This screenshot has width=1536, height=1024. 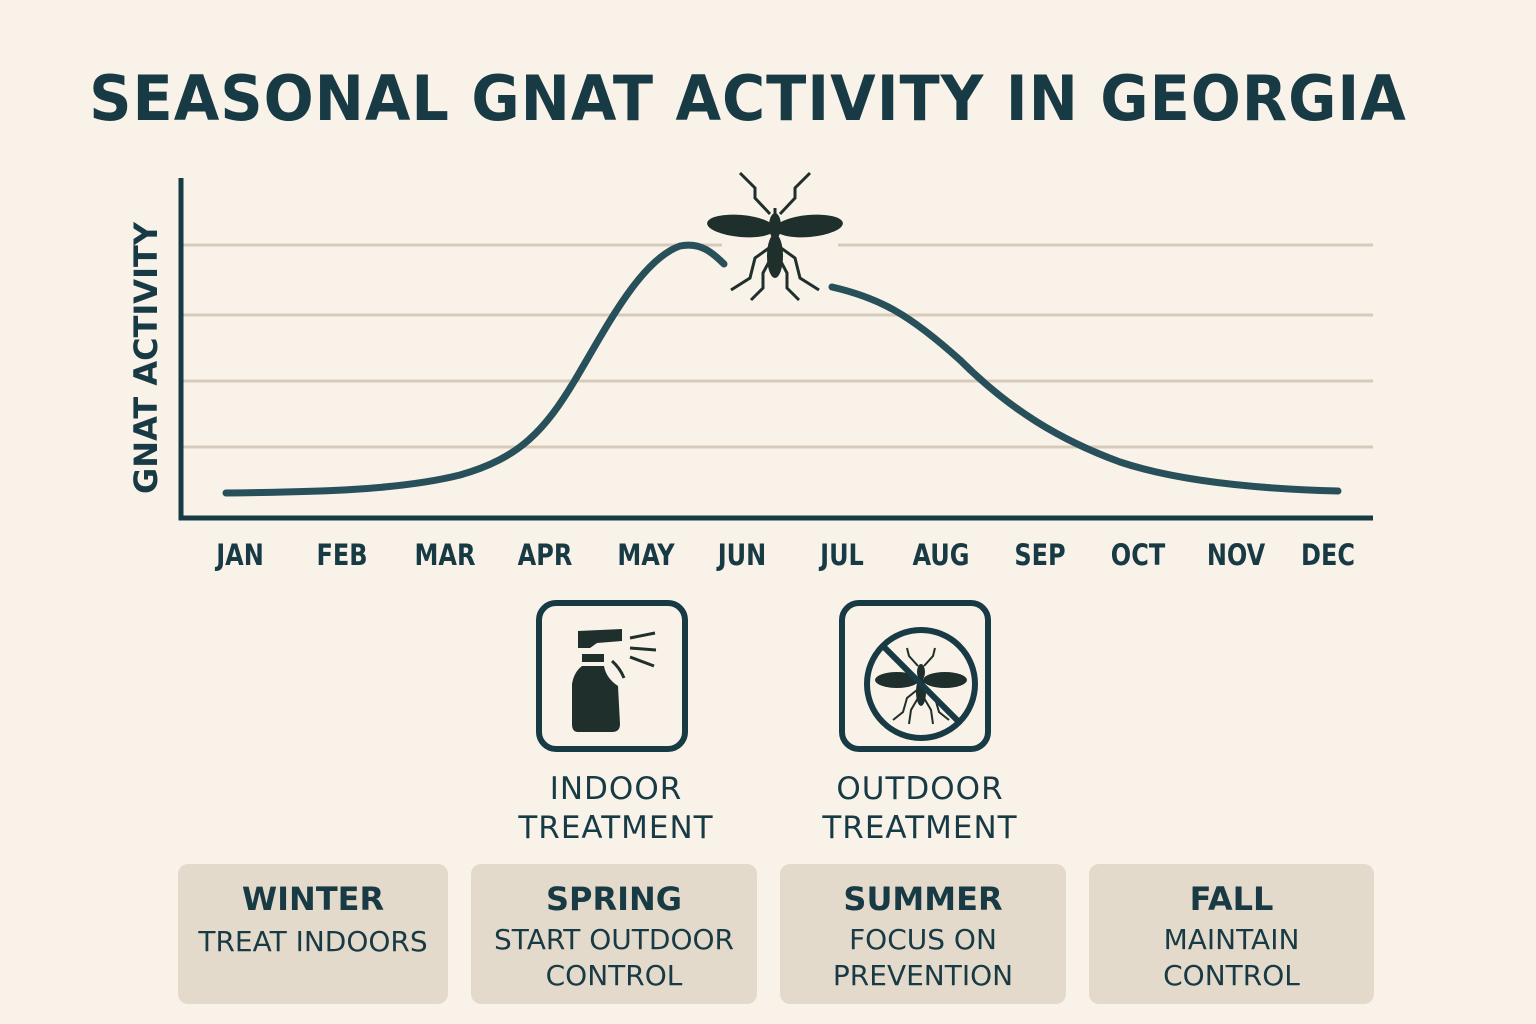 I want to click on page-title: SEASONAL GNAT ACTIVITY IN GEORGIA, so click(x=748, y=98).